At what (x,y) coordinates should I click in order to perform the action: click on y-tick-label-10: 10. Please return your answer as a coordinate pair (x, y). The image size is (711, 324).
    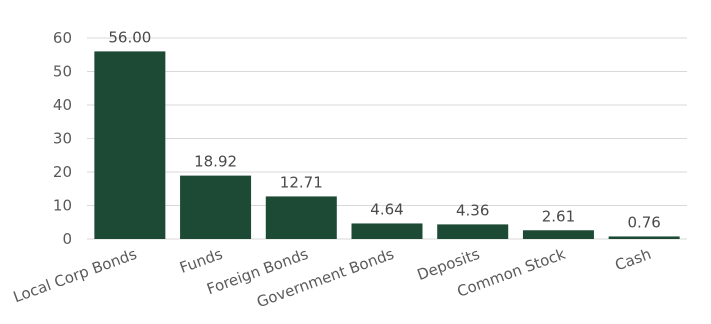
    Looking at the image, I should click on (62, 206).